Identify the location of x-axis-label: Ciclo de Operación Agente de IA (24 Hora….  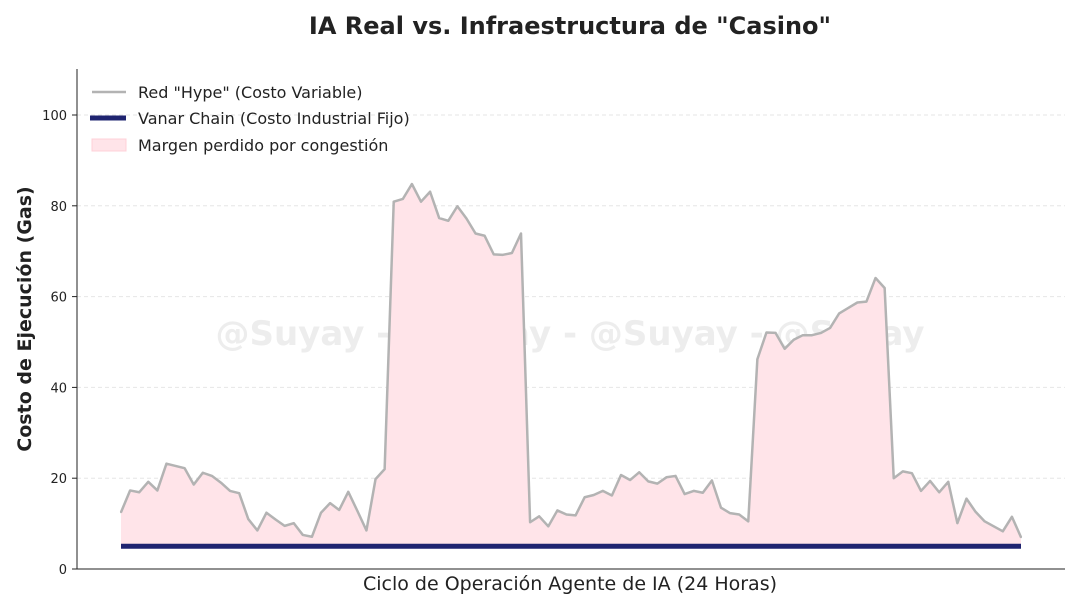
(570, 584).